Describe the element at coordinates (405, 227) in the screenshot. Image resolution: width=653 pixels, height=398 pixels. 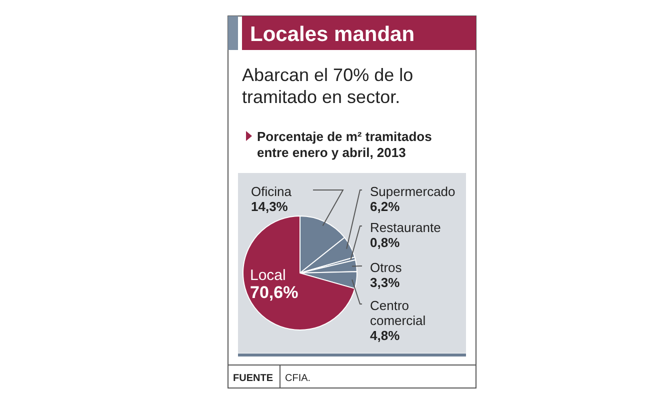
I see `slice-label: Restaurante` at that location.